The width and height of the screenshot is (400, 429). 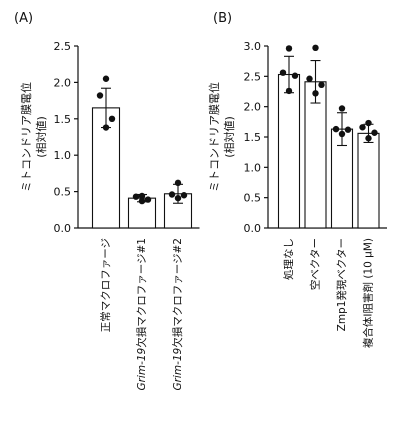 What do you see at coordinates (105, 285) in the screenshot?
I see `category-label: 正常マクロファージ` at bounding box center [105, 285].